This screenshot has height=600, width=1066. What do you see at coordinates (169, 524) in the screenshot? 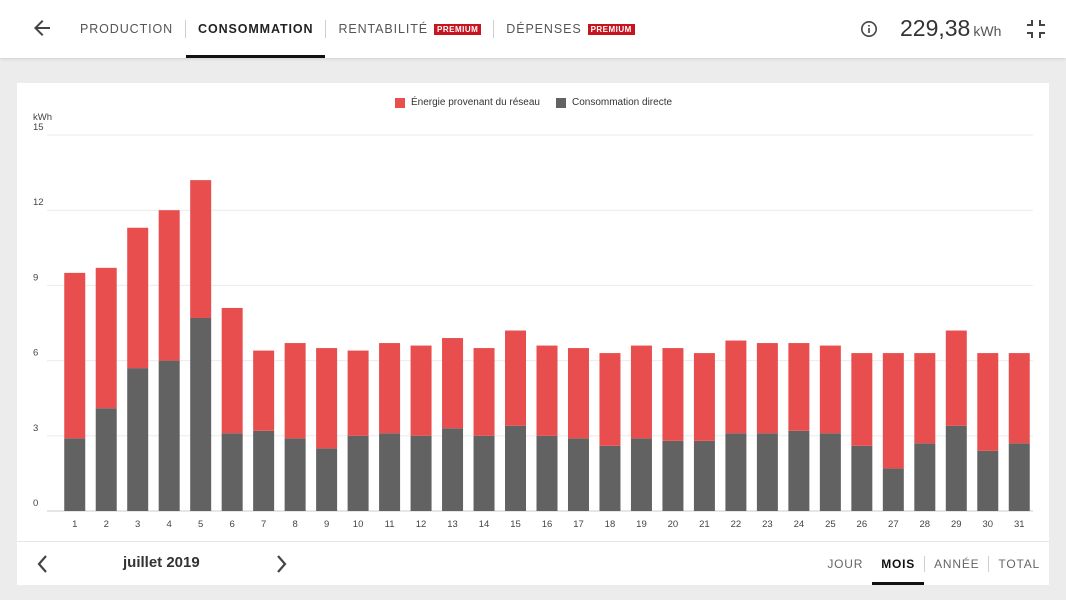
I see `x-tick-label: 4` at bounding box center [169, 524].